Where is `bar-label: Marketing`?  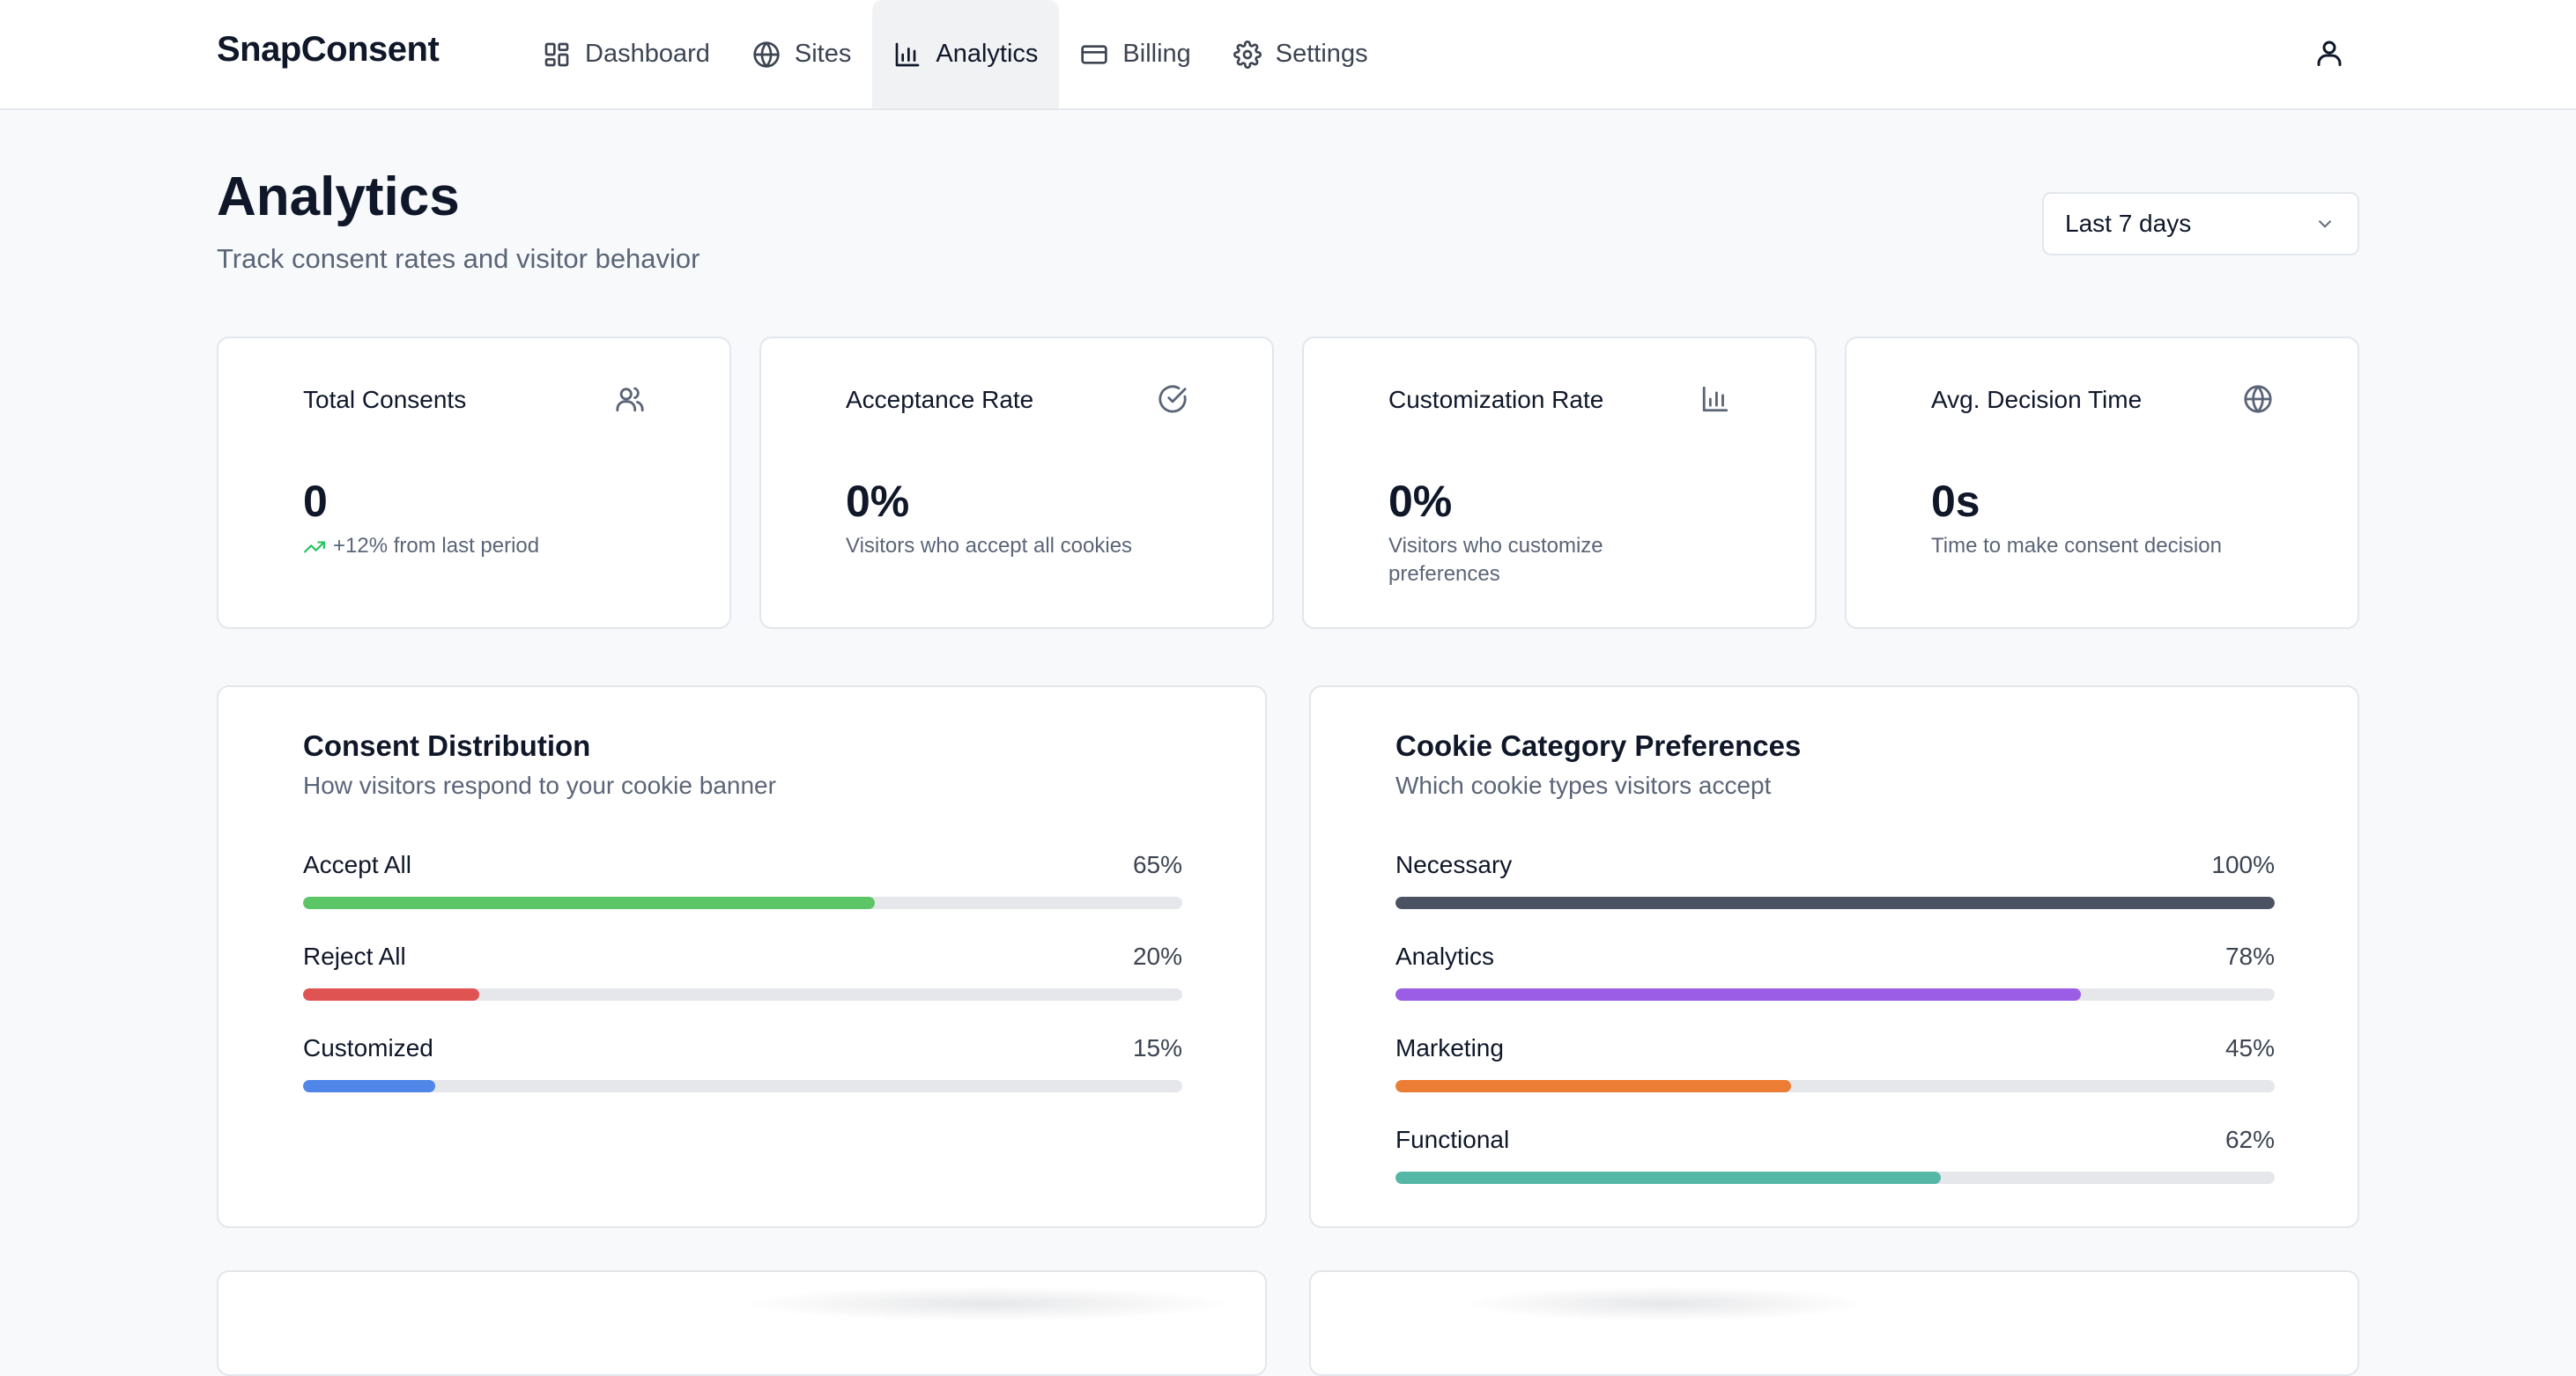 bar-label: Marketing is located at coordinates (1450, 1048).